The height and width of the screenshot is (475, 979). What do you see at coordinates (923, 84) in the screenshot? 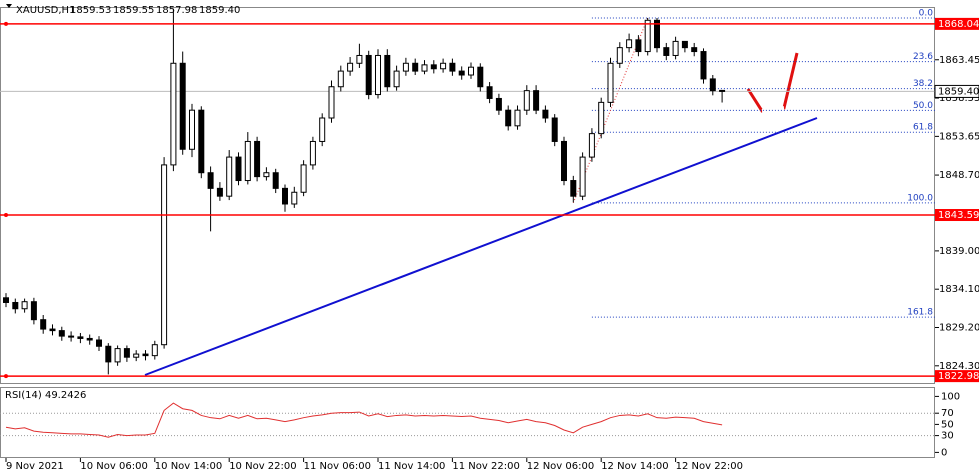
I see `fib-label: 38.2` at bounding box center [923, 84].